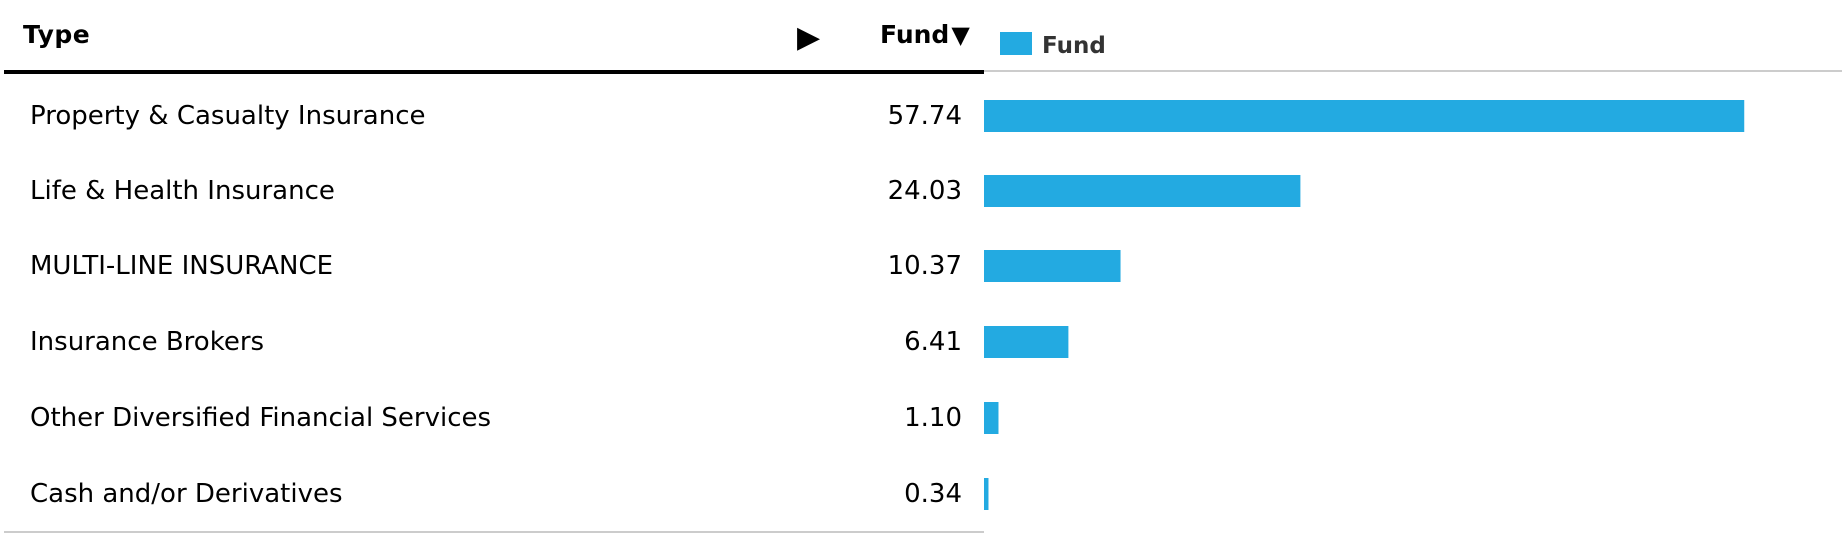  I want to click on row-type-label: Insurance Brokers, so click(147, 342).